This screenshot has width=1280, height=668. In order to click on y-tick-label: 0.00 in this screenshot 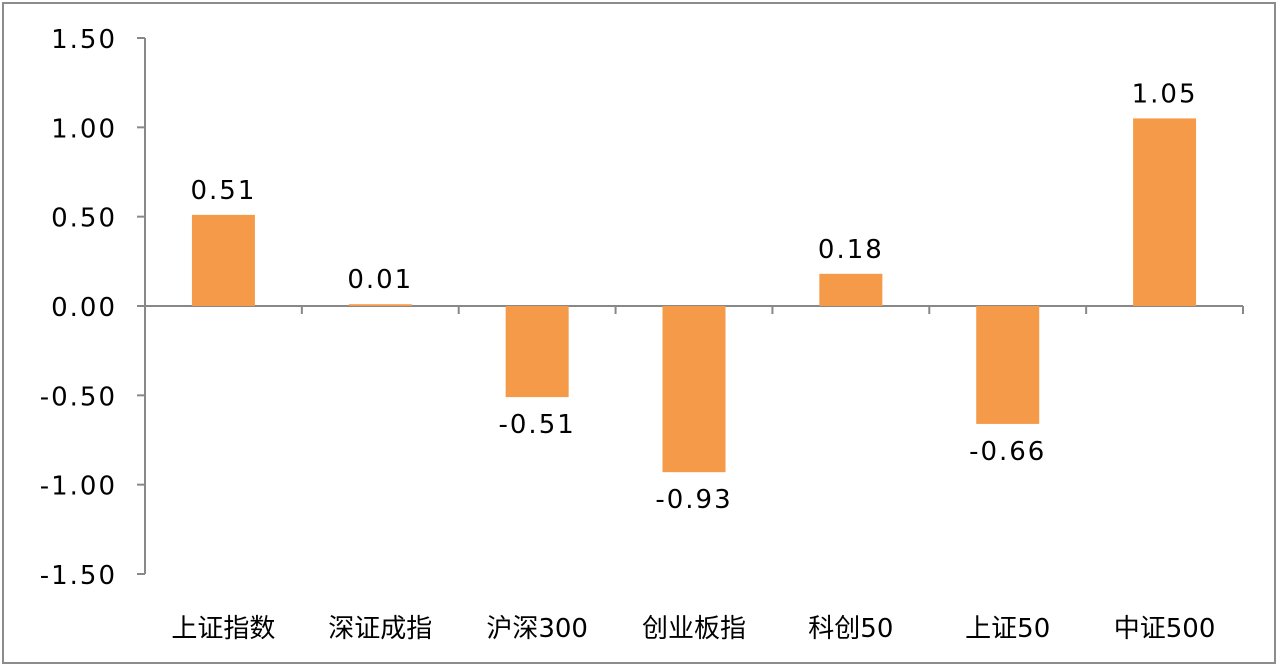, I will do `click(84, 308)`.